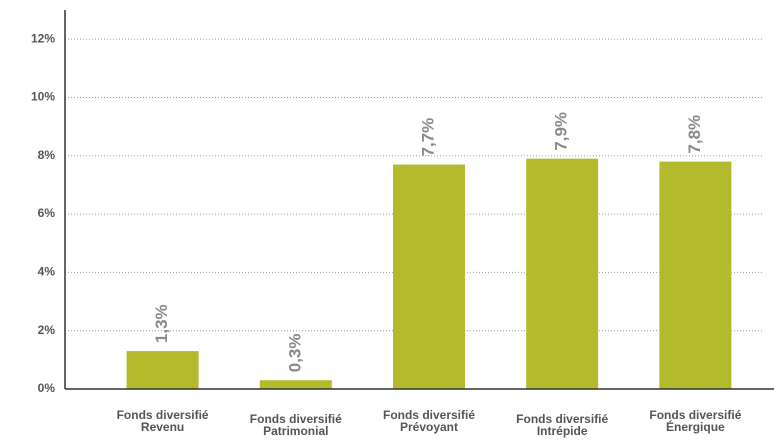 Image resolution: width=774 pixels, height=443 pixels. I want to click on y-tick-label: 8%, so click(47, 155).